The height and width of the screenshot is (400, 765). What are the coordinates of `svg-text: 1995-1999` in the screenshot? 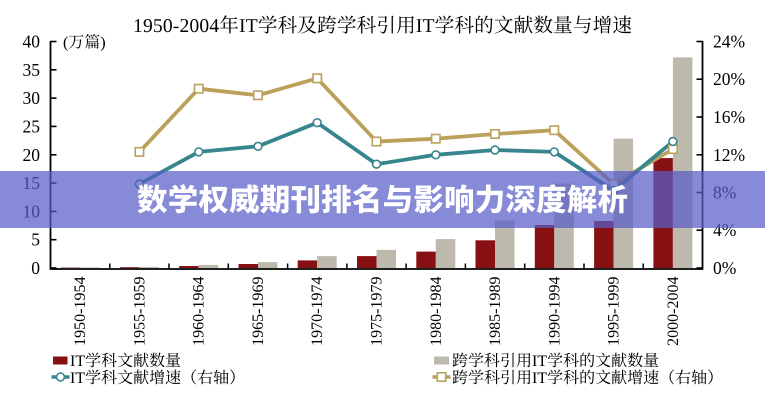 It's located at (614, 311).